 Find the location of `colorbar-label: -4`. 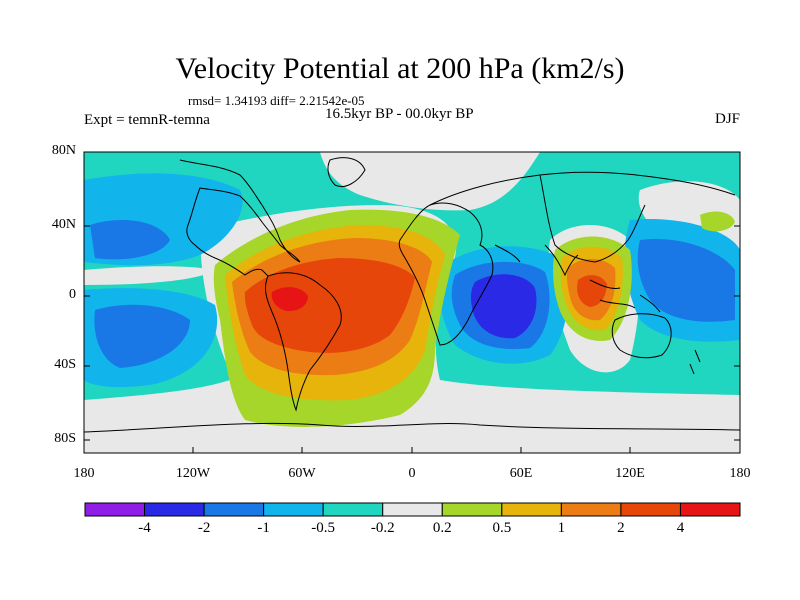

colorbar-label: -4 is located at coordinates (144, 528).